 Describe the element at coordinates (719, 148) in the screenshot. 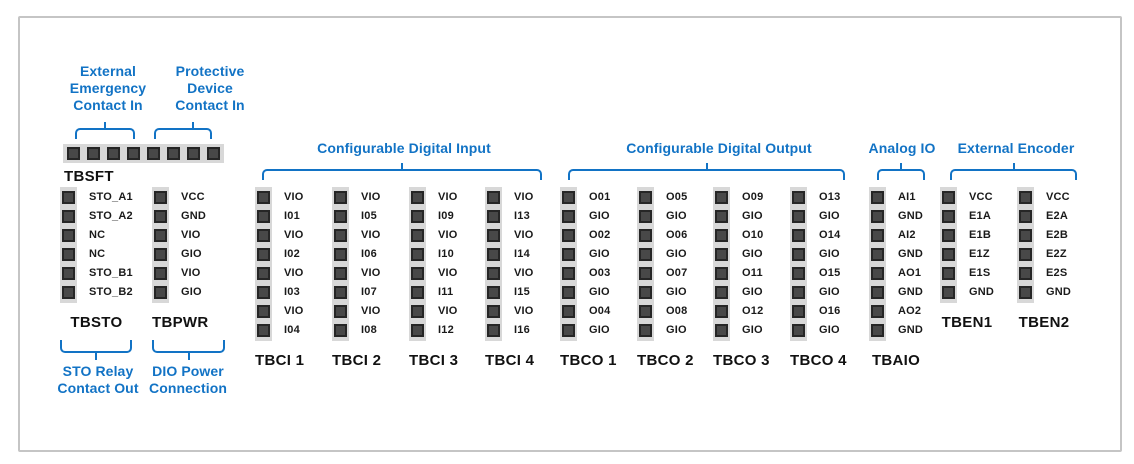

I see `section-header-digital-output: Configurable Digital Output` at that location.